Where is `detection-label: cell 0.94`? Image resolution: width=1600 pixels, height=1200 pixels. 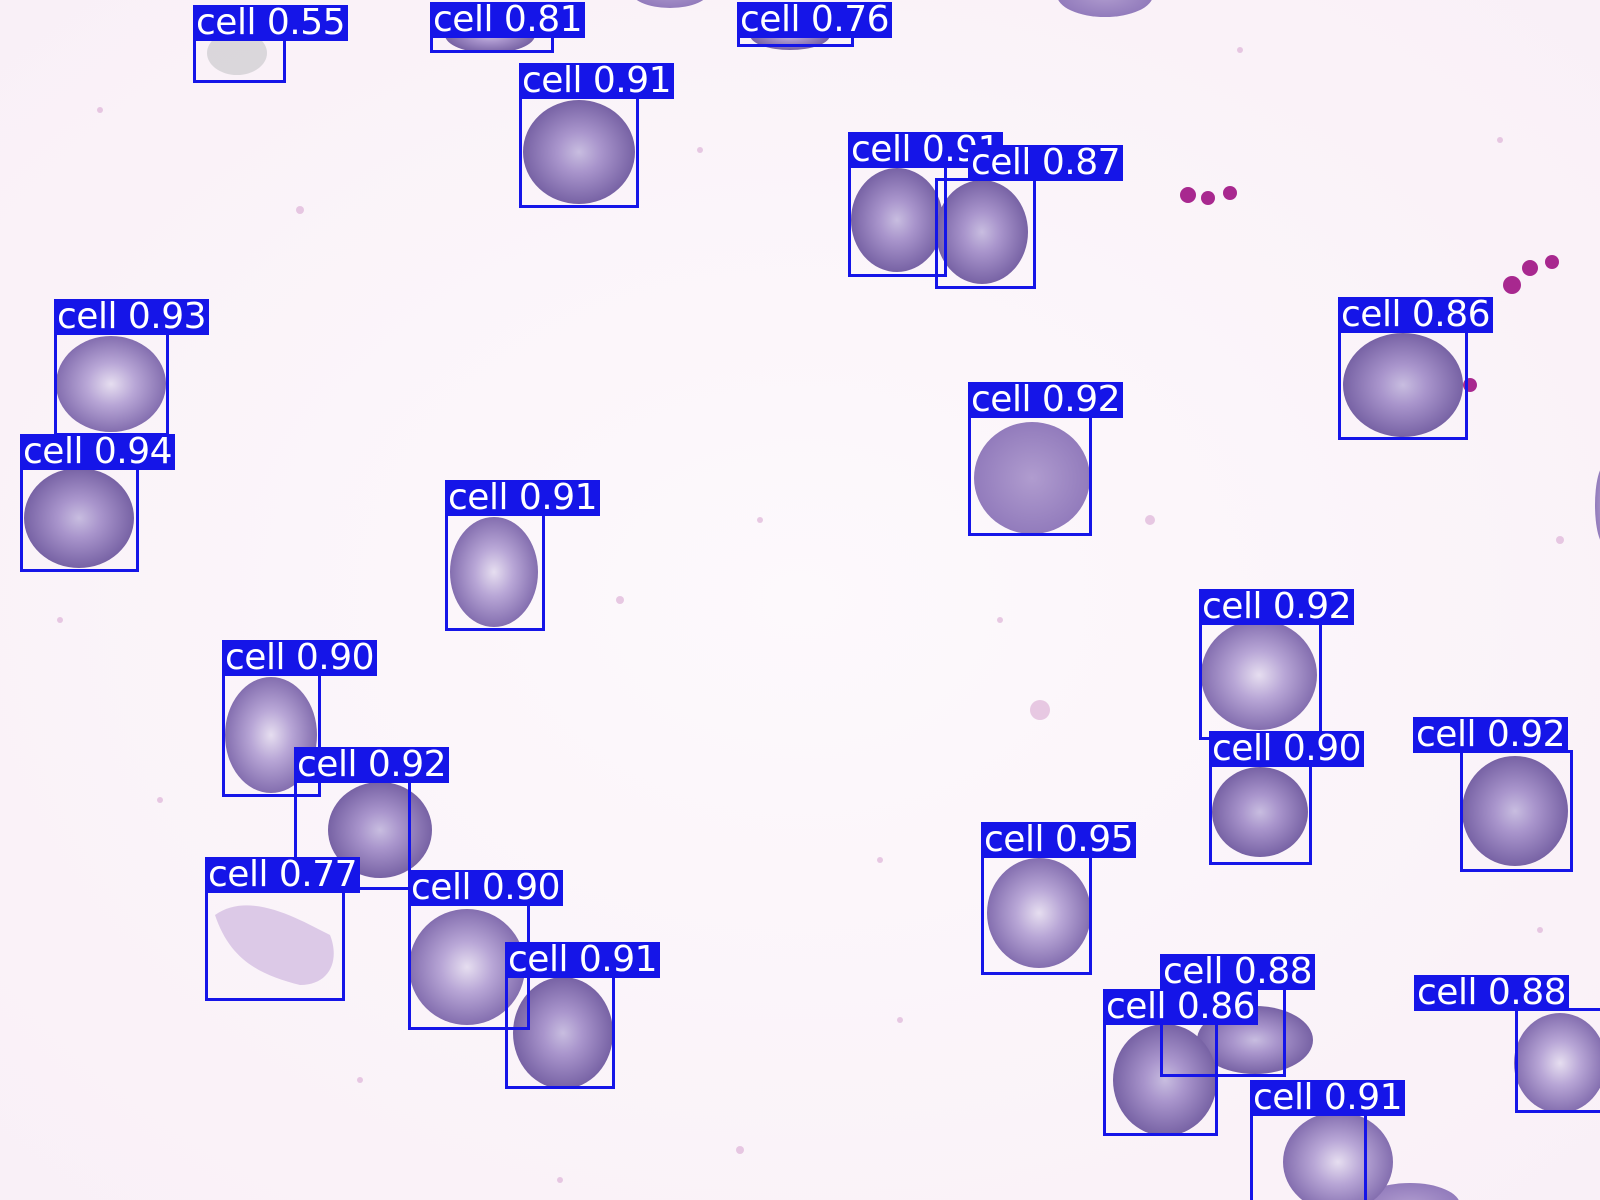
detection-label: cell 0.94 is located at coordinates (98, 452).